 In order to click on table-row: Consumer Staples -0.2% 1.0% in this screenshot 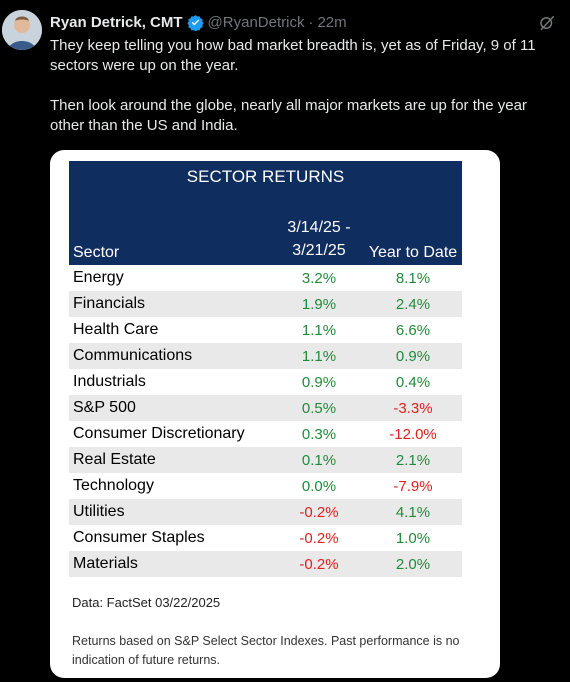, I will do `click(265, 538)`.